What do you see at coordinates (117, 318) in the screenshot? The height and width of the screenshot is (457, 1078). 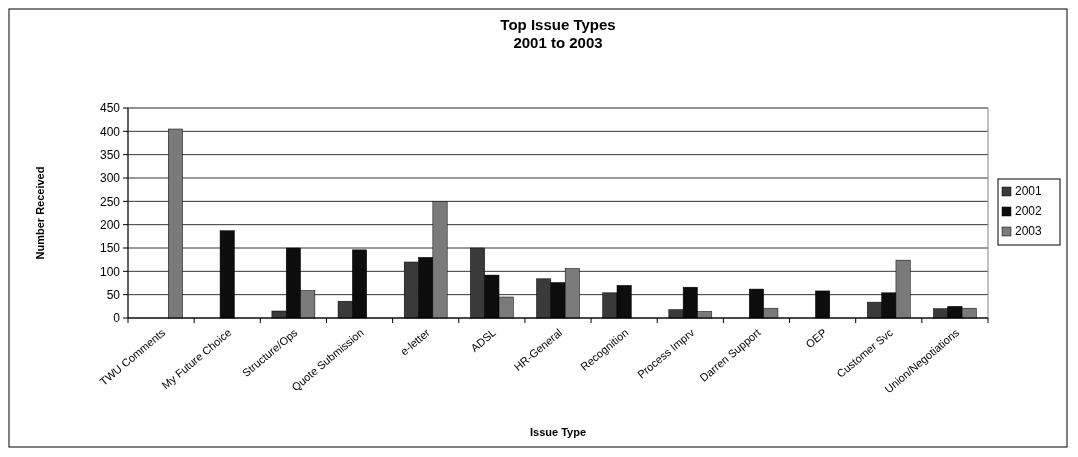 I see `y-tick-label: 0` at bounding box center [117, 318].